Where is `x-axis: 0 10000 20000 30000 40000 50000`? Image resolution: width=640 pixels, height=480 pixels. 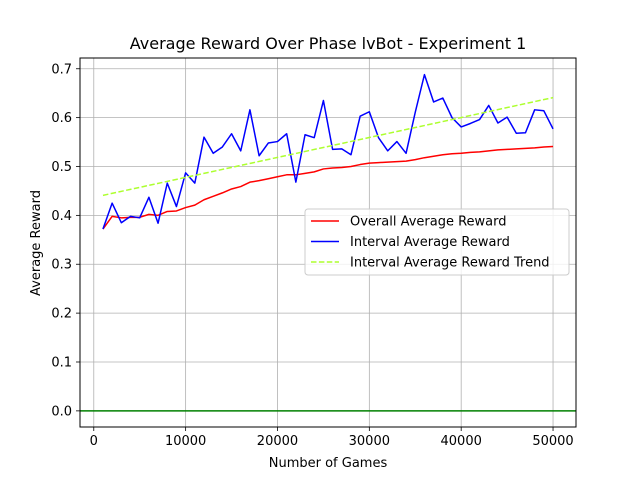
x-axis: 0 10000 20000 30000 40000 50000 is located at coordinates (332, 438).